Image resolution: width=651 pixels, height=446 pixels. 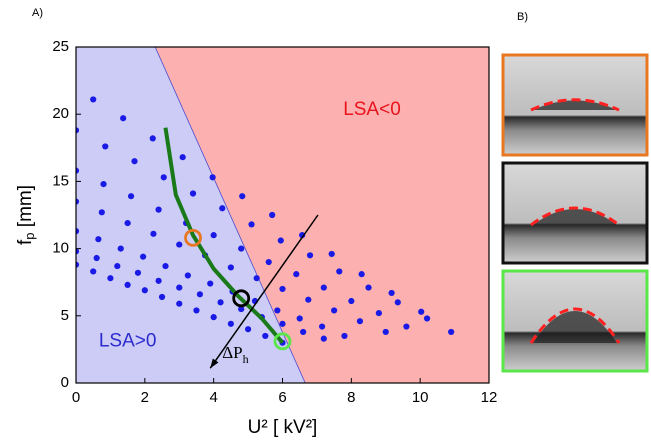 I want to click on panel-label: A), so click(x=37, y=13).